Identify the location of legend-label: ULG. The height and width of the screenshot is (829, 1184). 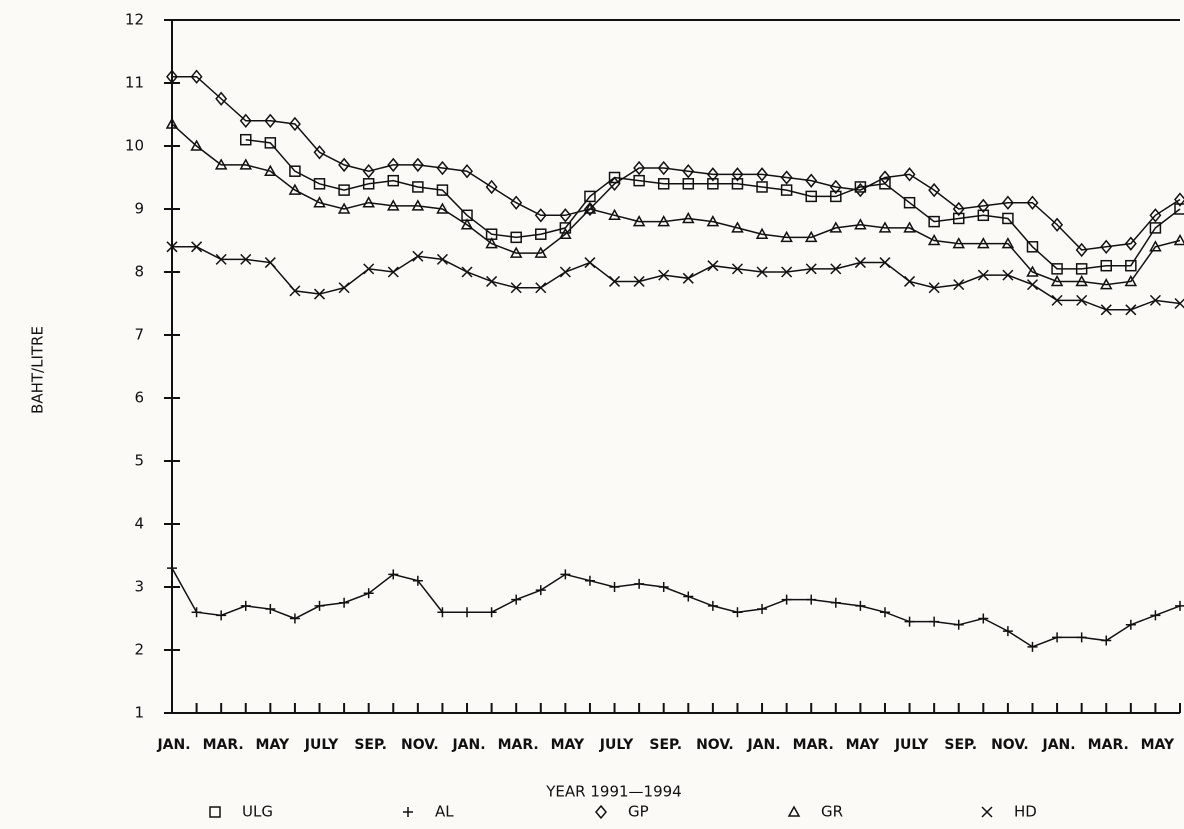
(257, 812).